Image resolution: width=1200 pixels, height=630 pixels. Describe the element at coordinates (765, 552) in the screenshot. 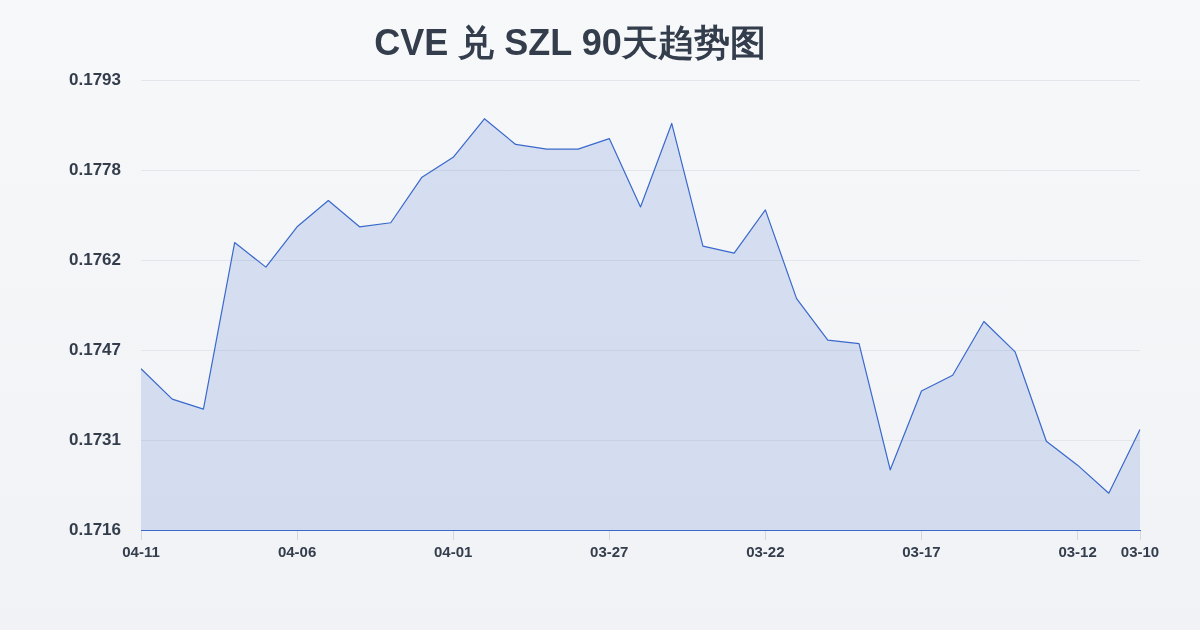

I see `x-tick-label: 03-22` at that location.